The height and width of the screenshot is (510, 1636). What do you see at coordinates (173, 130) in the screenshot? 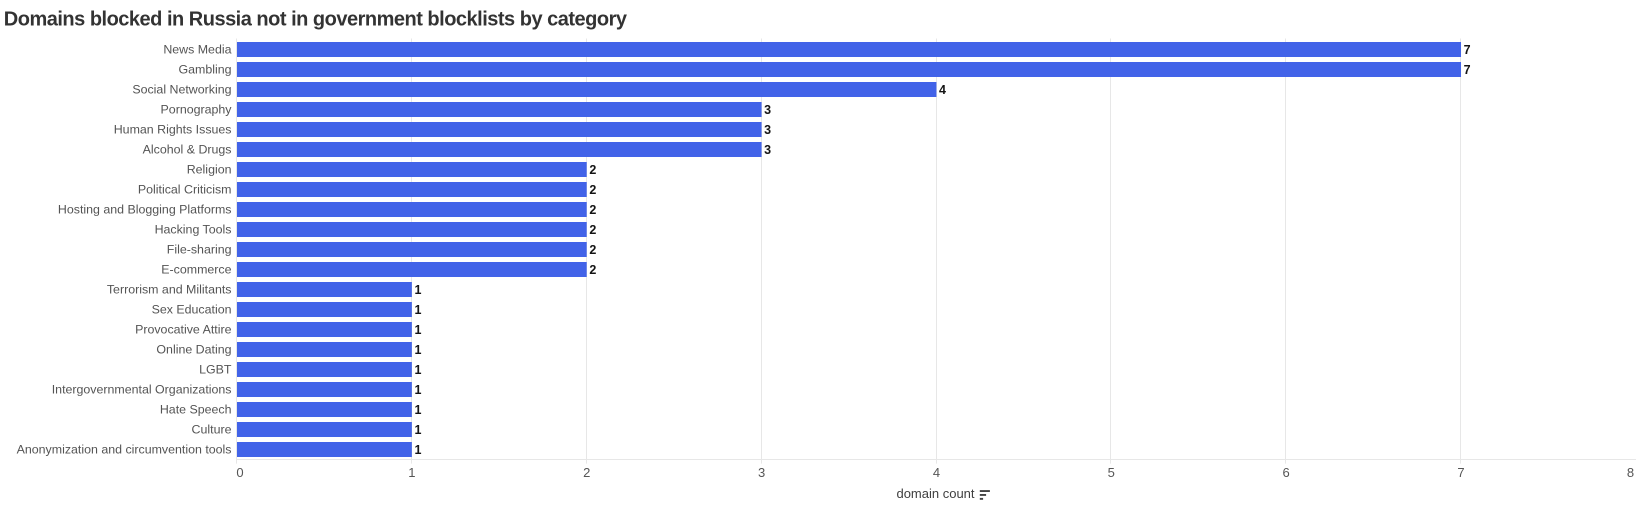
I see `svg-text: Human Rights Issues` at bounding box center [173, 130].